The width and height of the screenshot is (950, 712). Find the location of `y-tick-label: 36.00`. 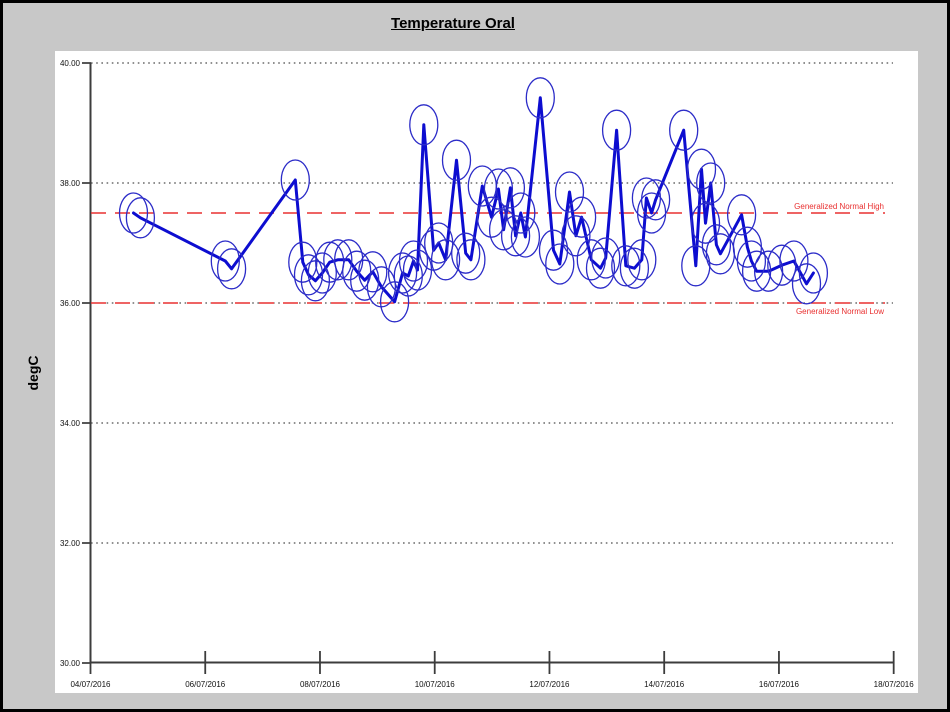

y-tick-label: 36.00 is located at coordinates (70, 303).